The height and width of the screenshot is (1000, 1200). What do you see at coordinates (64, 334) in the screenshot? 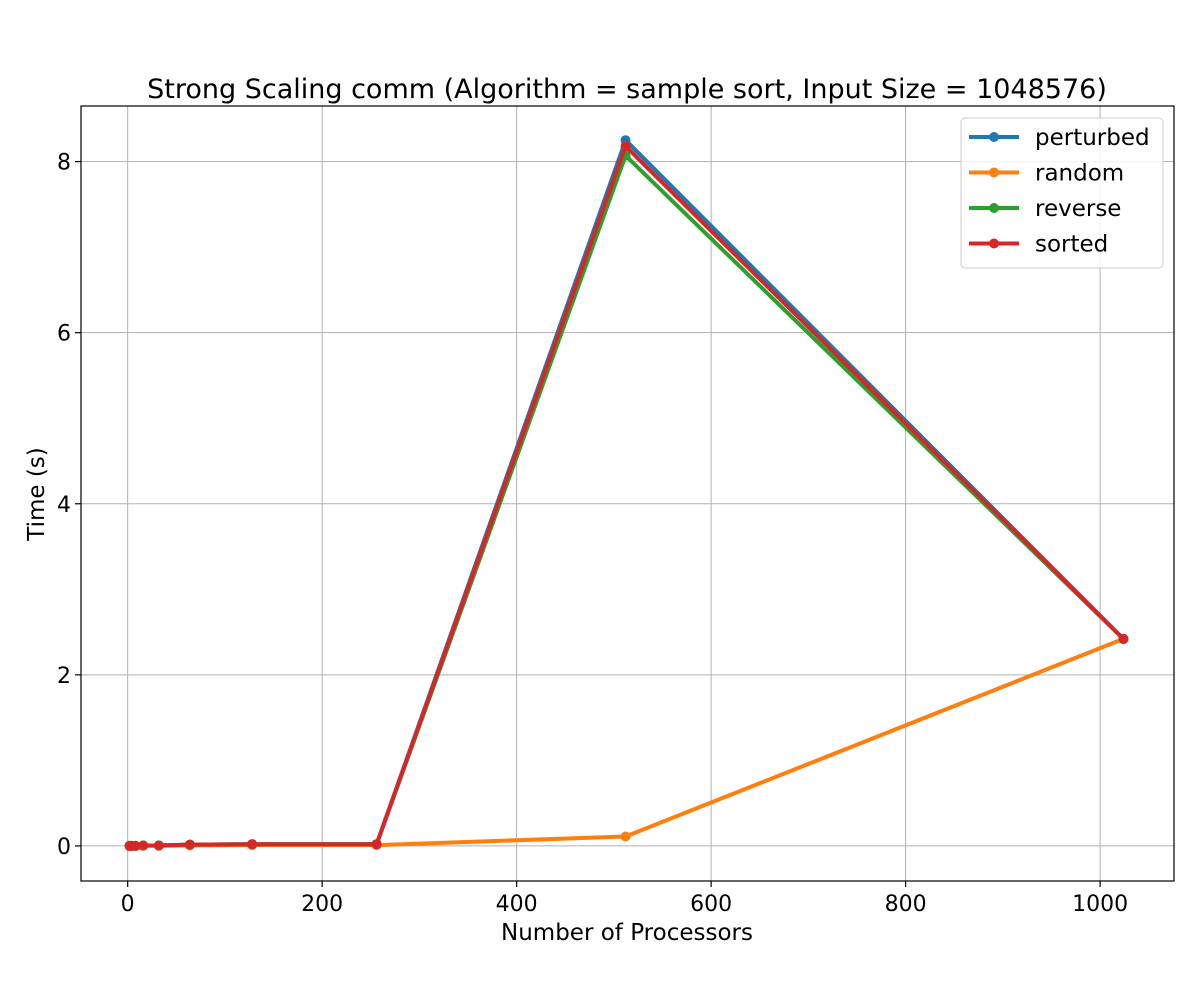
I see `y-tick-label: 6` at bounding box center [64, 334].